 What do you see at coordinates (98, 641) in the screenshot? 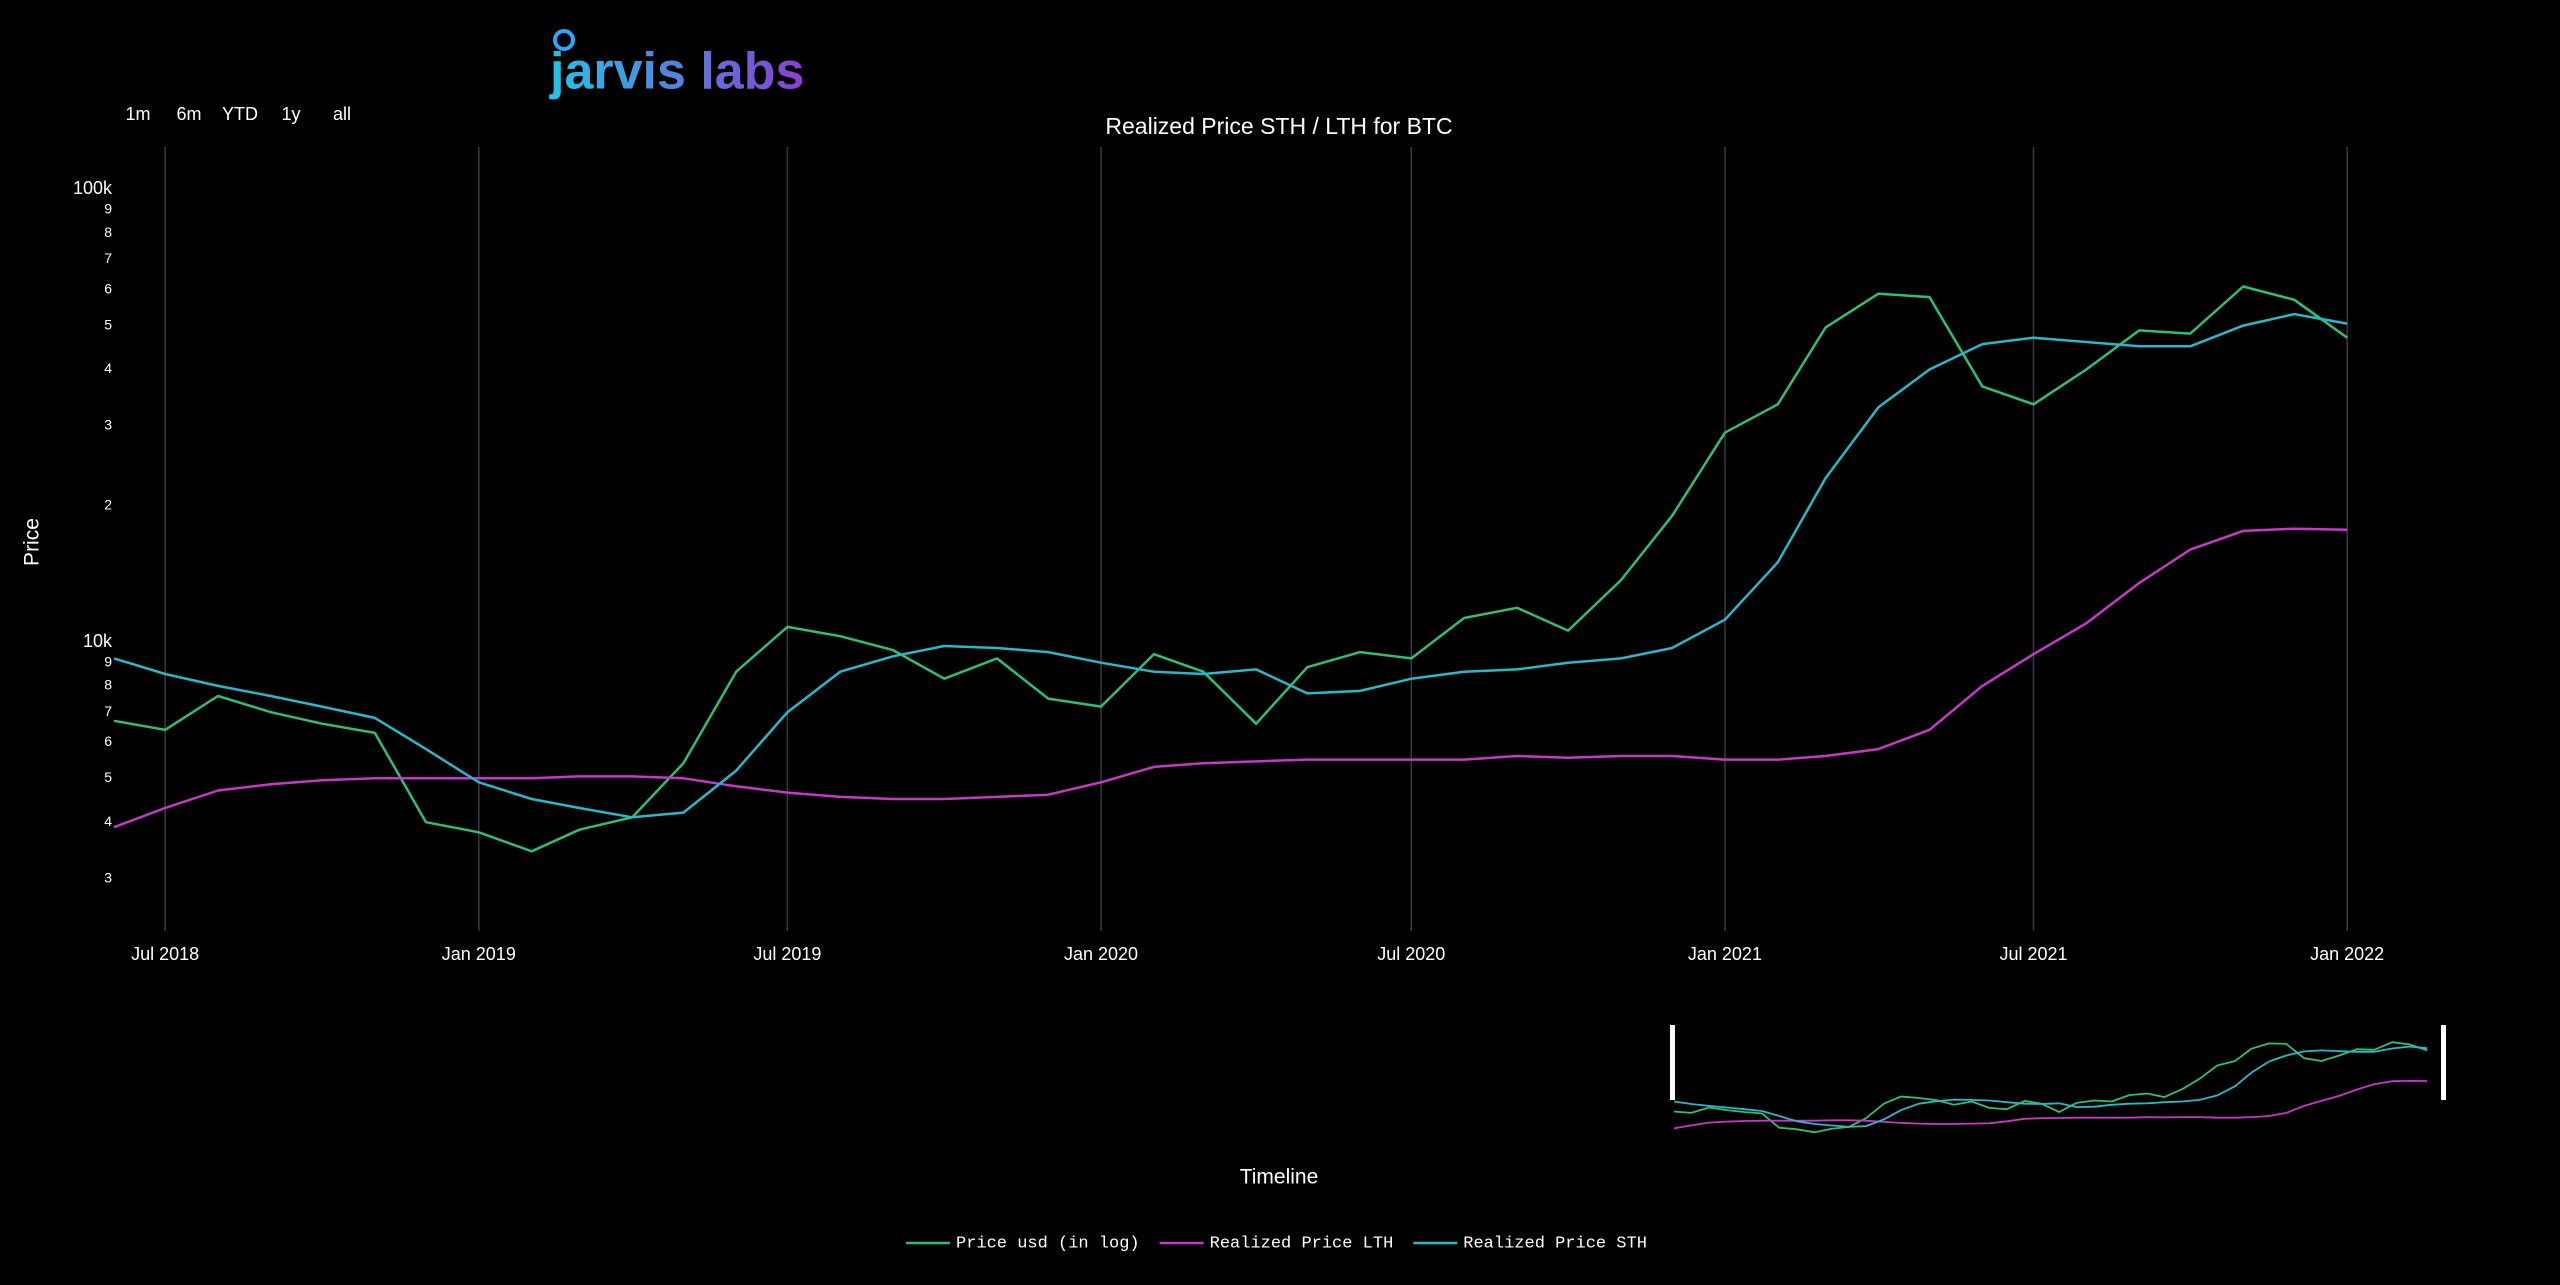
I see `y-tick-label: 10k` at bounding box center [98, 641].